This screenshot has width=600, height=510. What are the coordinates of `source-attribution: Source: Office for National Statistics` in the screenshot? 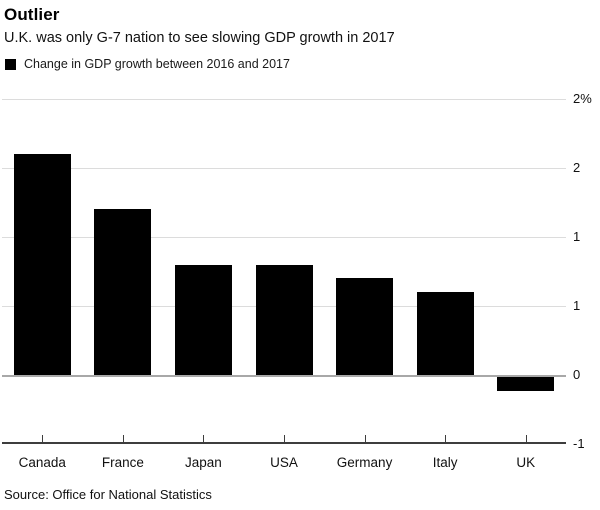 It's located at (108, 494).